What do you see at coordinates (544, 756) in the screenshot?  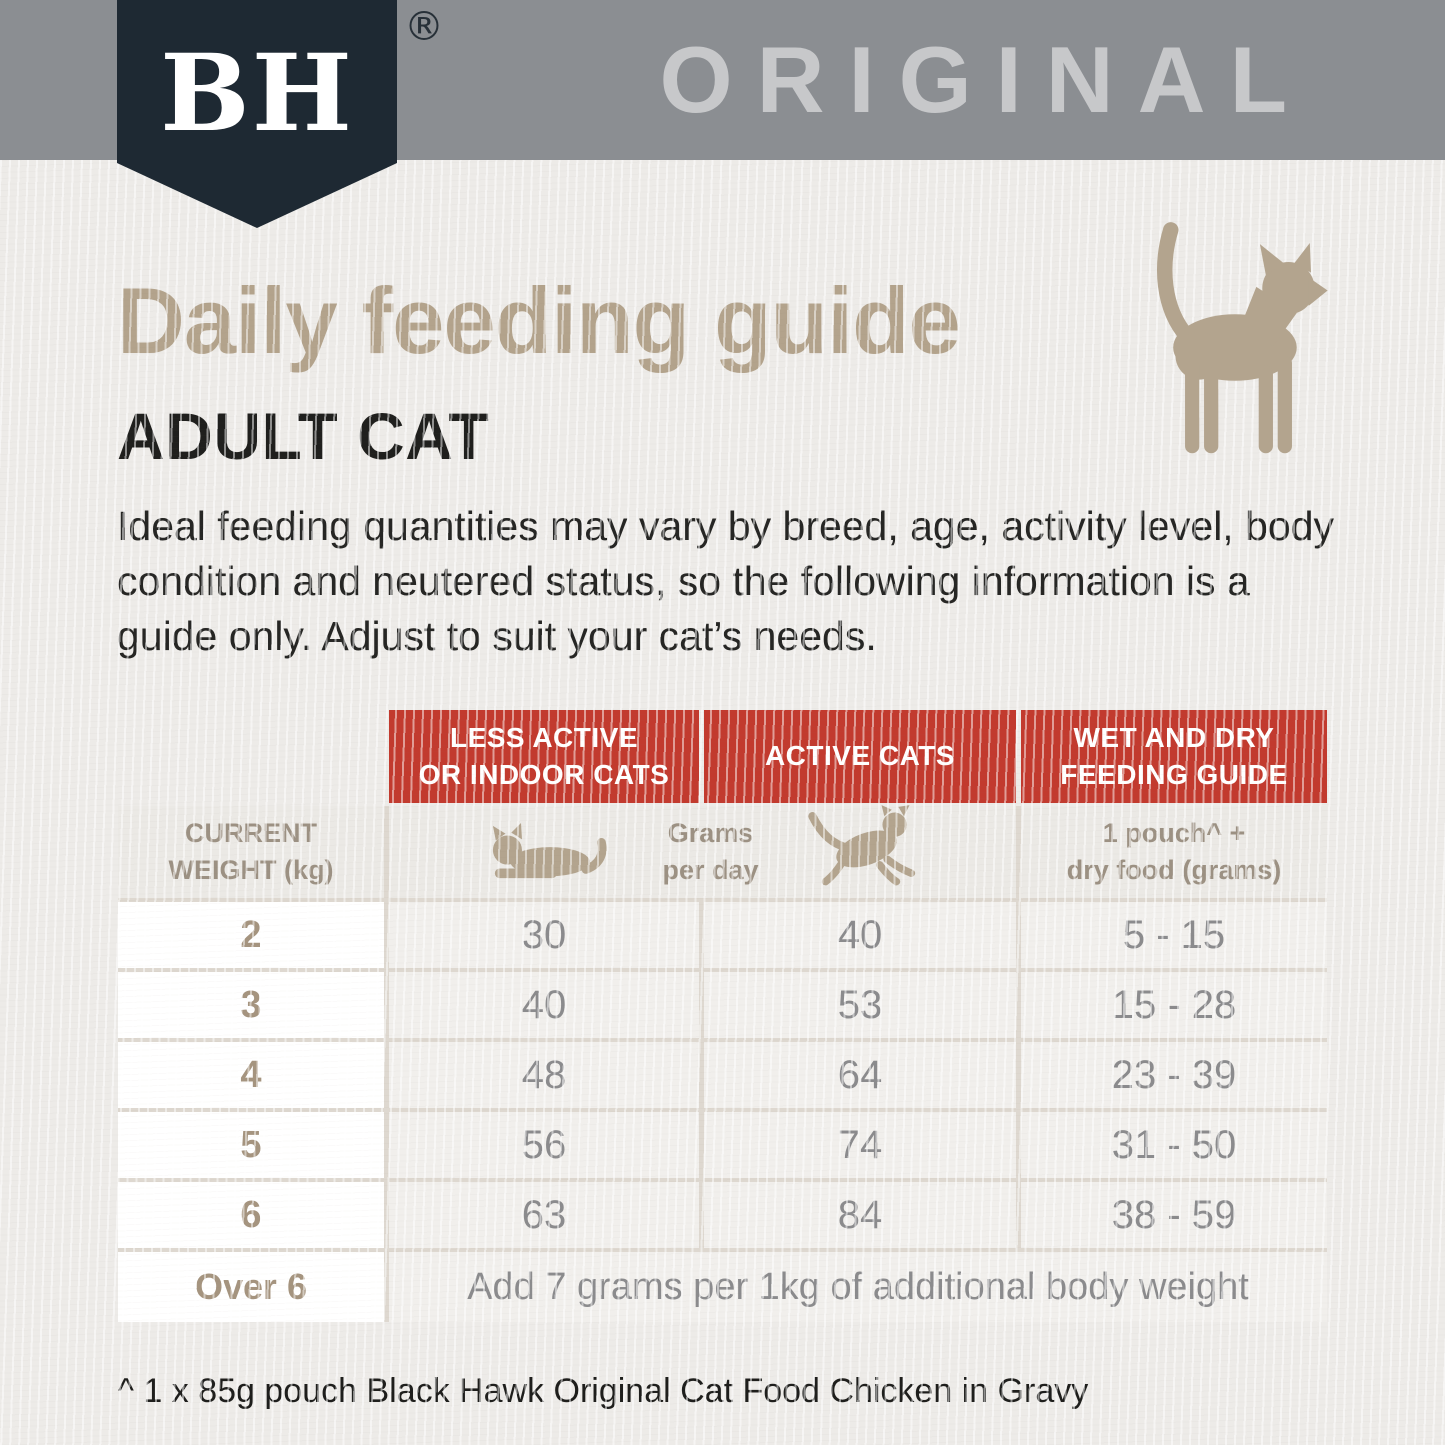 I see `header-less-active: LESS ACTIVE OR INDOOR CATS` at bounding box center [544, 756].